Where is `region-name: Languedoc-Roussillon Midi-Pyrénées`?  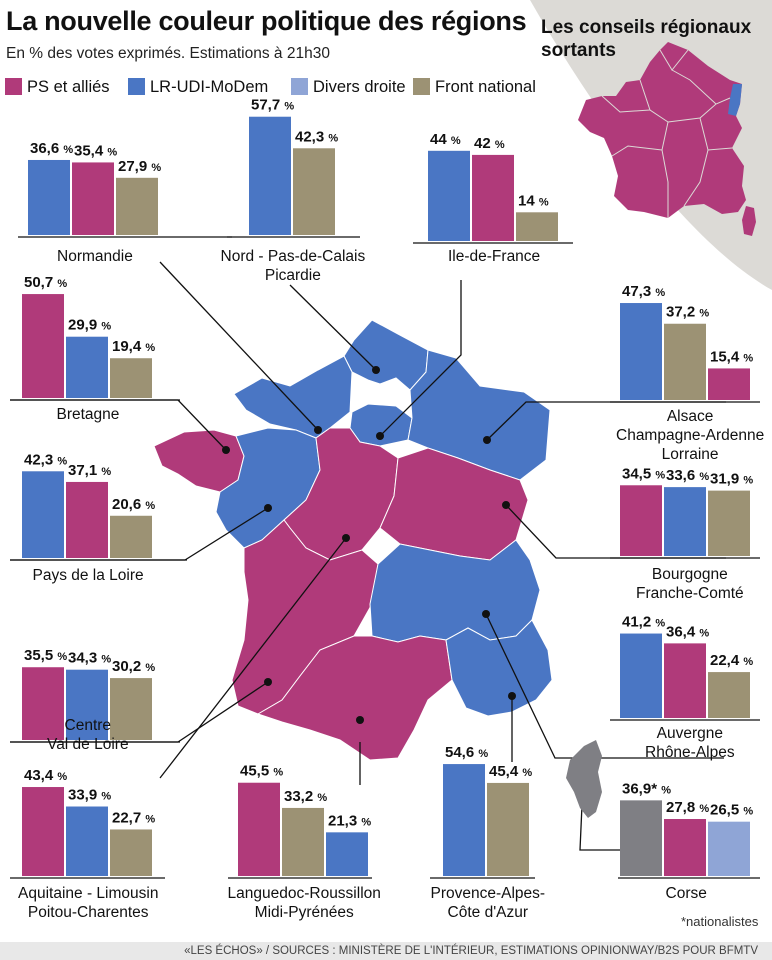
region-name: Languedoc-Roussillon Midi-Pyrénées is located at coordinates (304, 903).